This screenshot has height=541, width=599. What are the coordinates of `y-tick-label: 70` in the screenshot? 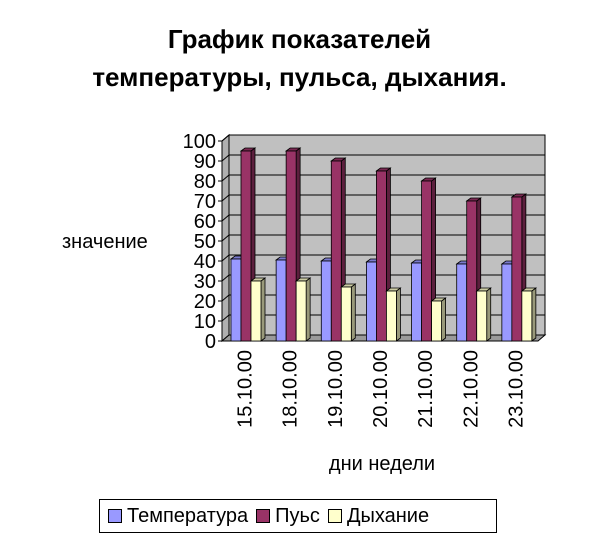 It's located at (205, 202).